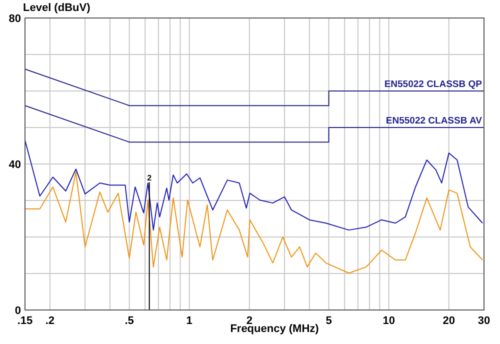  Describe the element at coordinates (17, 310) in the screenshot. I see `y-tick-label: 0` at that location.